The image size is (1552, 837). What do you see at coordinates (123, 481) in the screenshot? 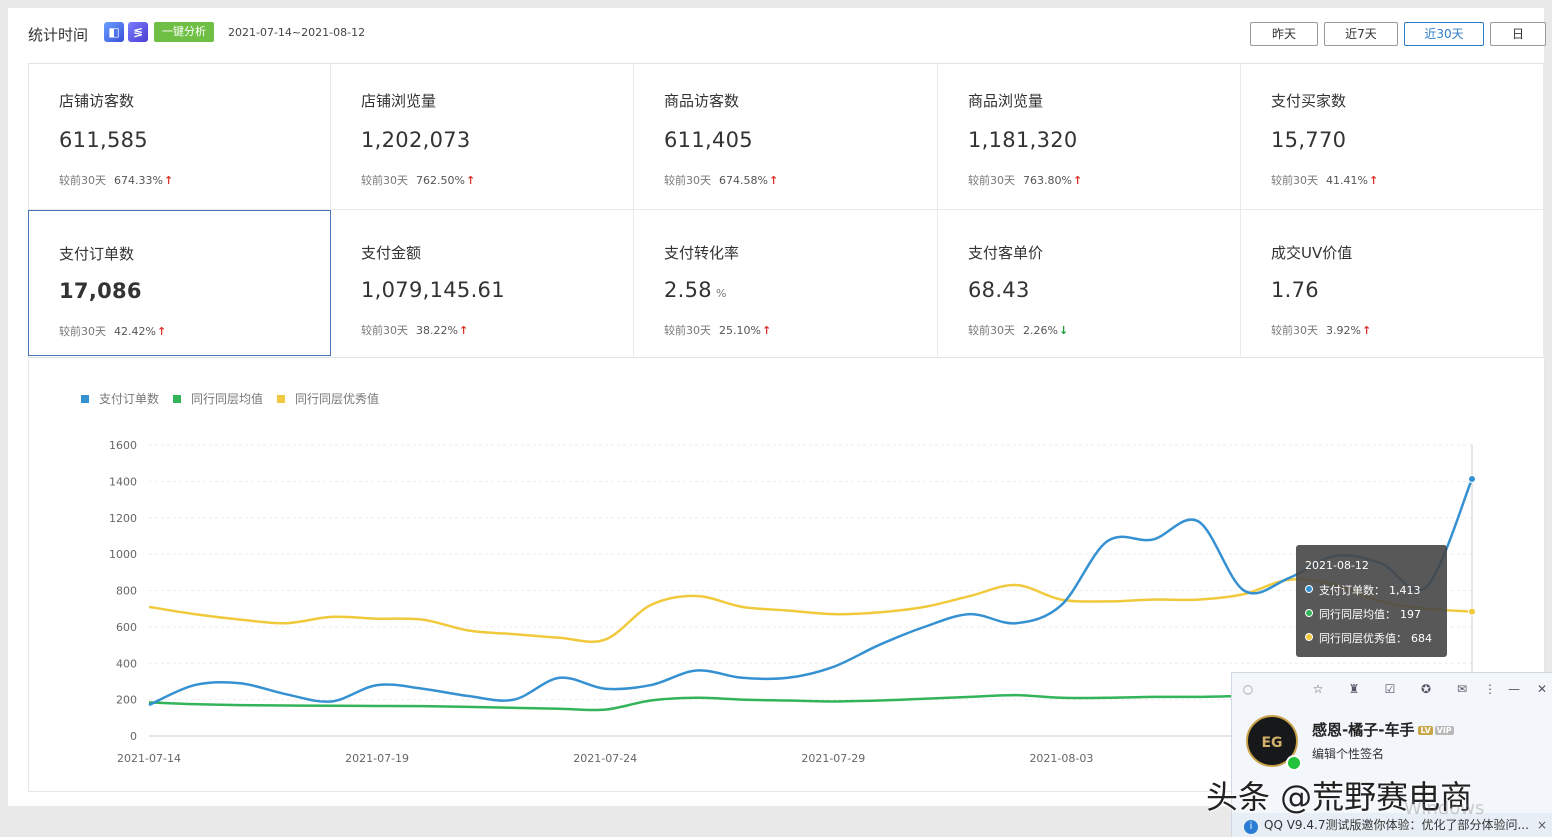
I see `y-tick-label: 1400` at bounding box center [123, 481].